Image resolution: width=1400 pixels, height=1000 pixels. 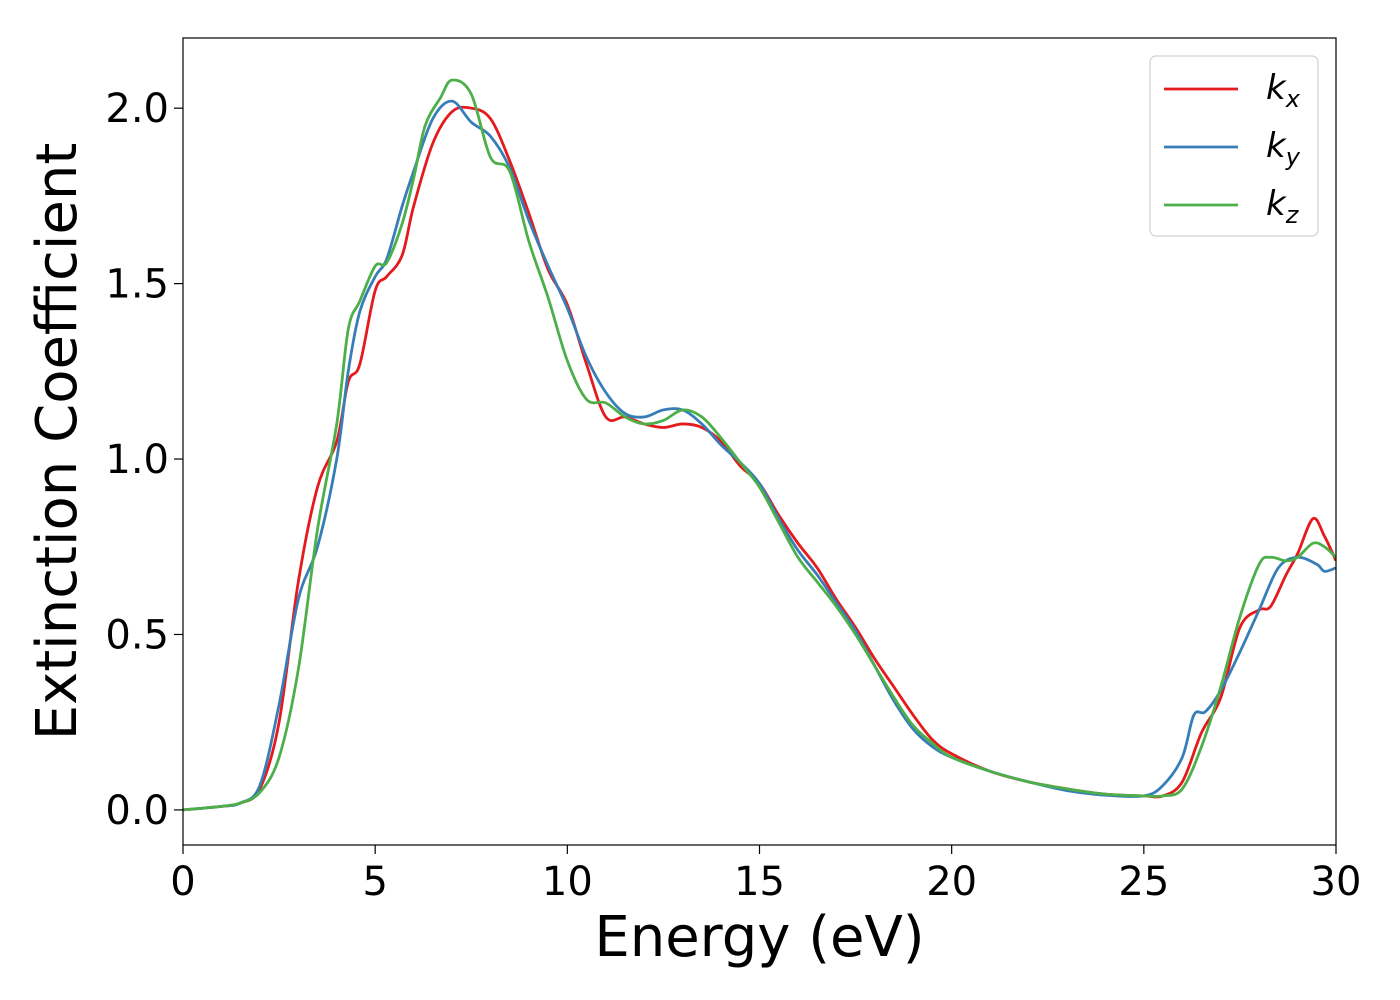 What do you see at coordinates (1143, 882) in the screenshot?
I see `x-tick-label: 25` at bounding box center [1143, 882].